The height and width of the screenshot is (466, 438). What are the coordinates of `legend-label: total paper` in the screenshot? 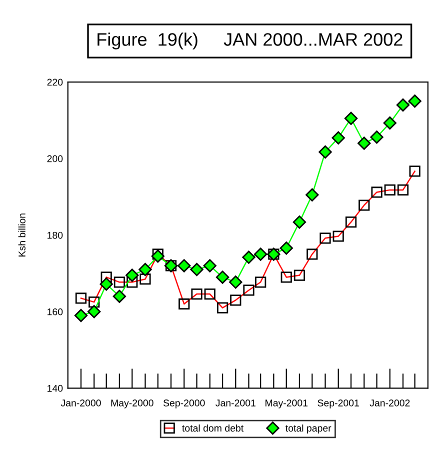 It's located at (309, 429).